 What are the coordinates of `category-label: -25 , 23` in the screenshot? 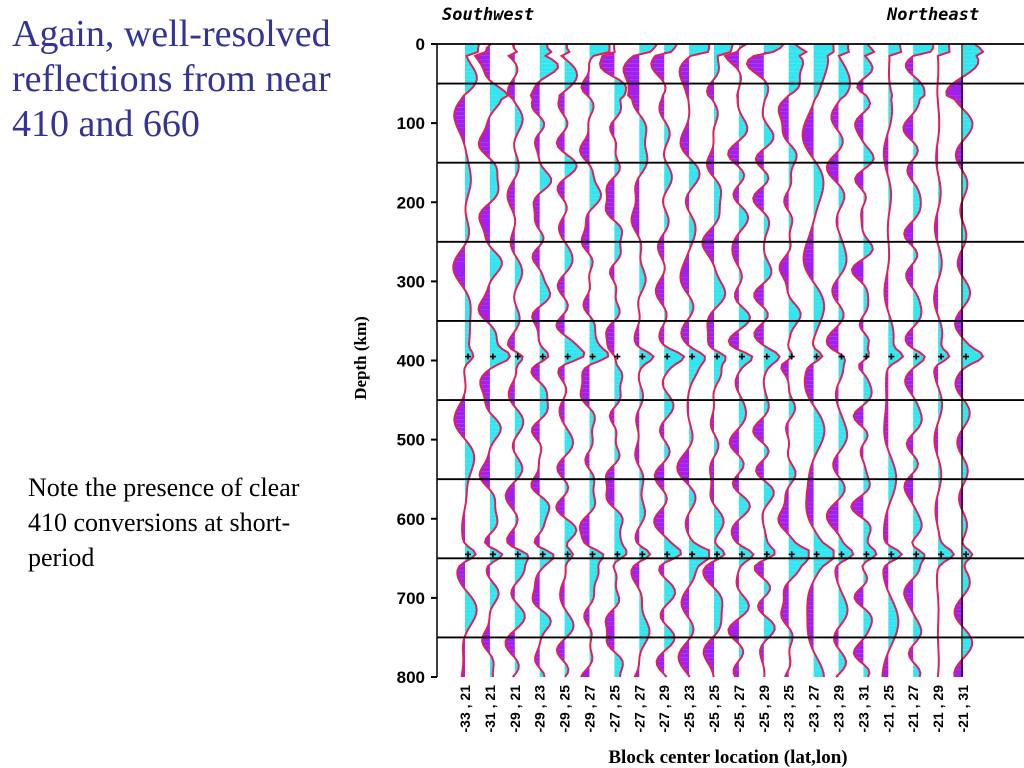 It's located at (689, 709).